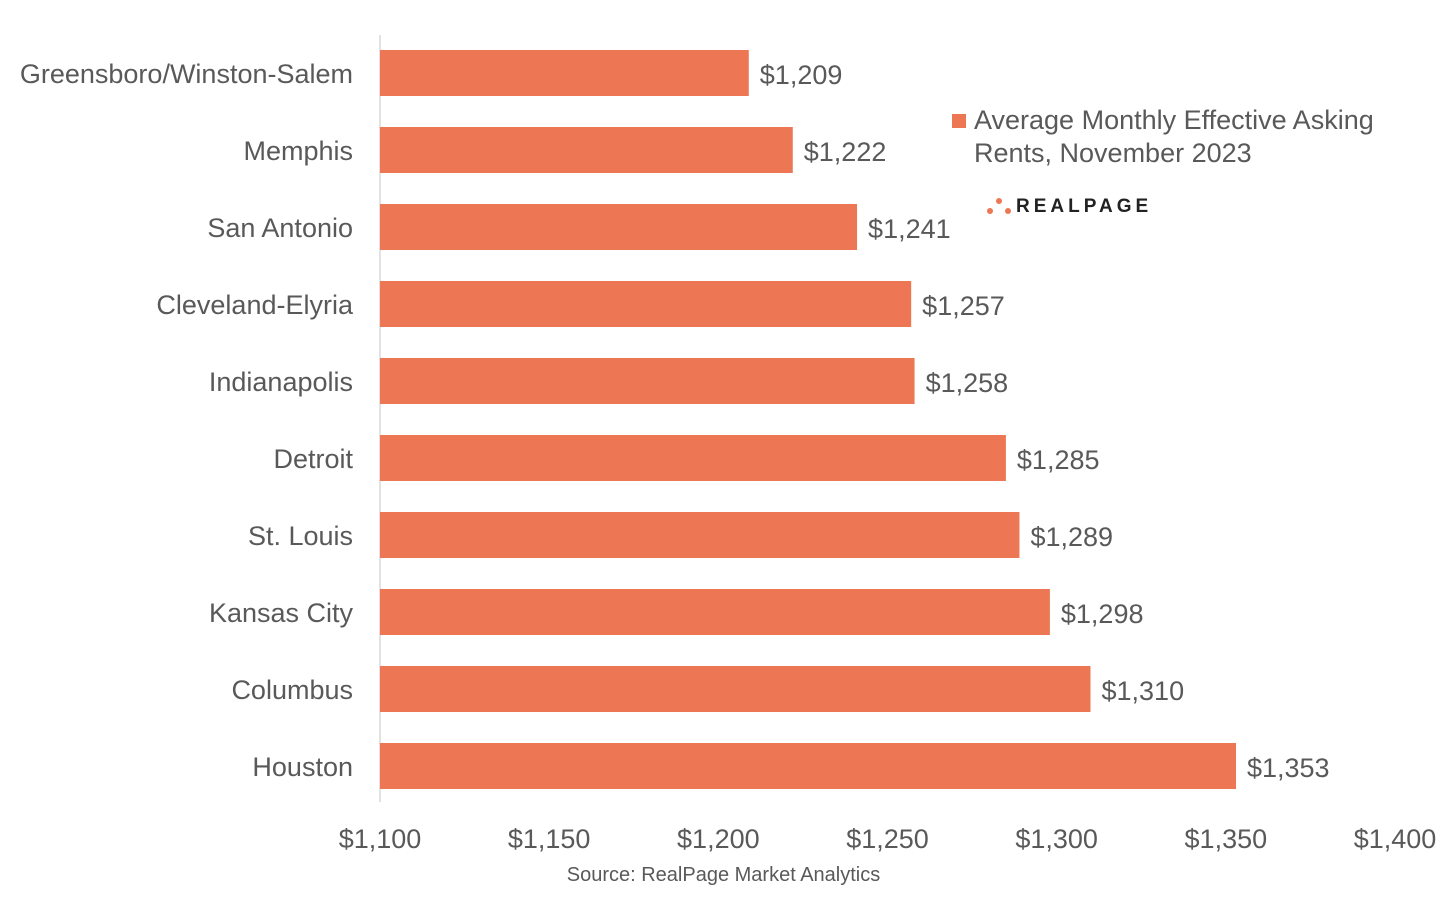 The width and height of the screenshot is (1455, 903). Describe the element at coordinates (1226, 839) in the screenshot. I see `x-tick-label: $1,350` at that location.